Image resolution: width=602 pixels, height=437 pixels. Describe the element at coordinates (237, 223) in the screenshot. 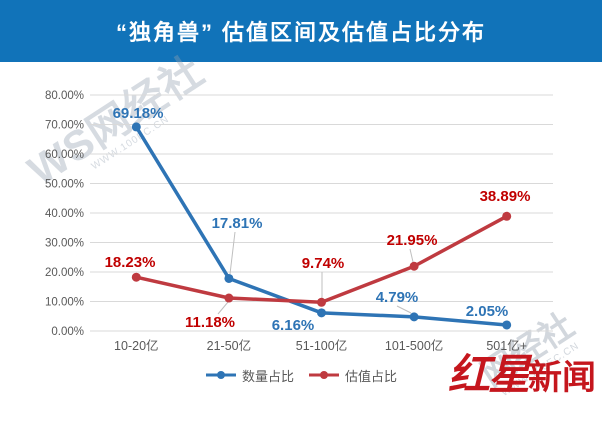

I see `data-label-数量占比: 17.81%` at that location.